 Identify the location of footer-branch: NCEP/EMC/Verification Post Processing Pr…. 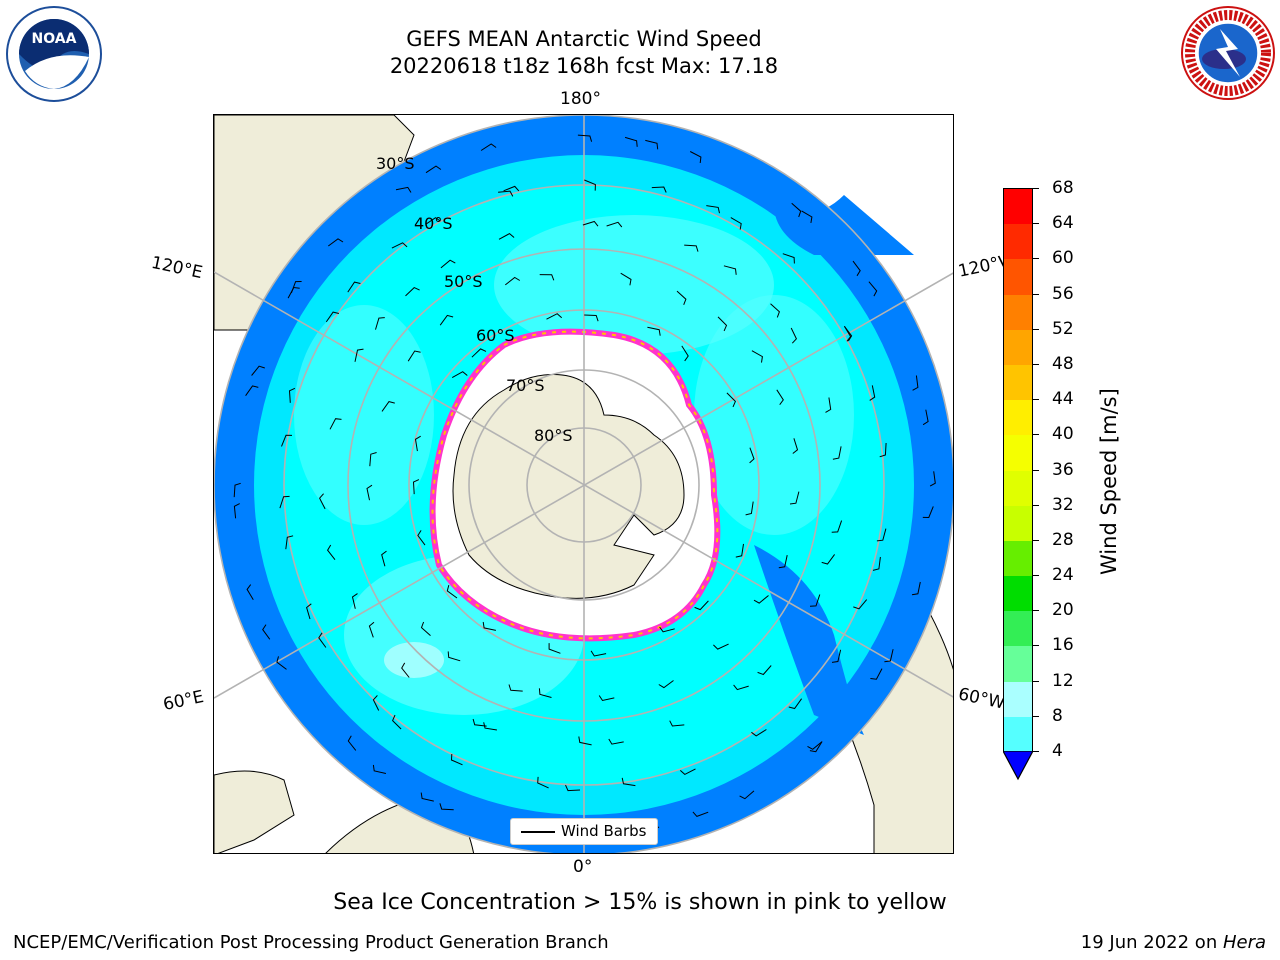
(311, 942).